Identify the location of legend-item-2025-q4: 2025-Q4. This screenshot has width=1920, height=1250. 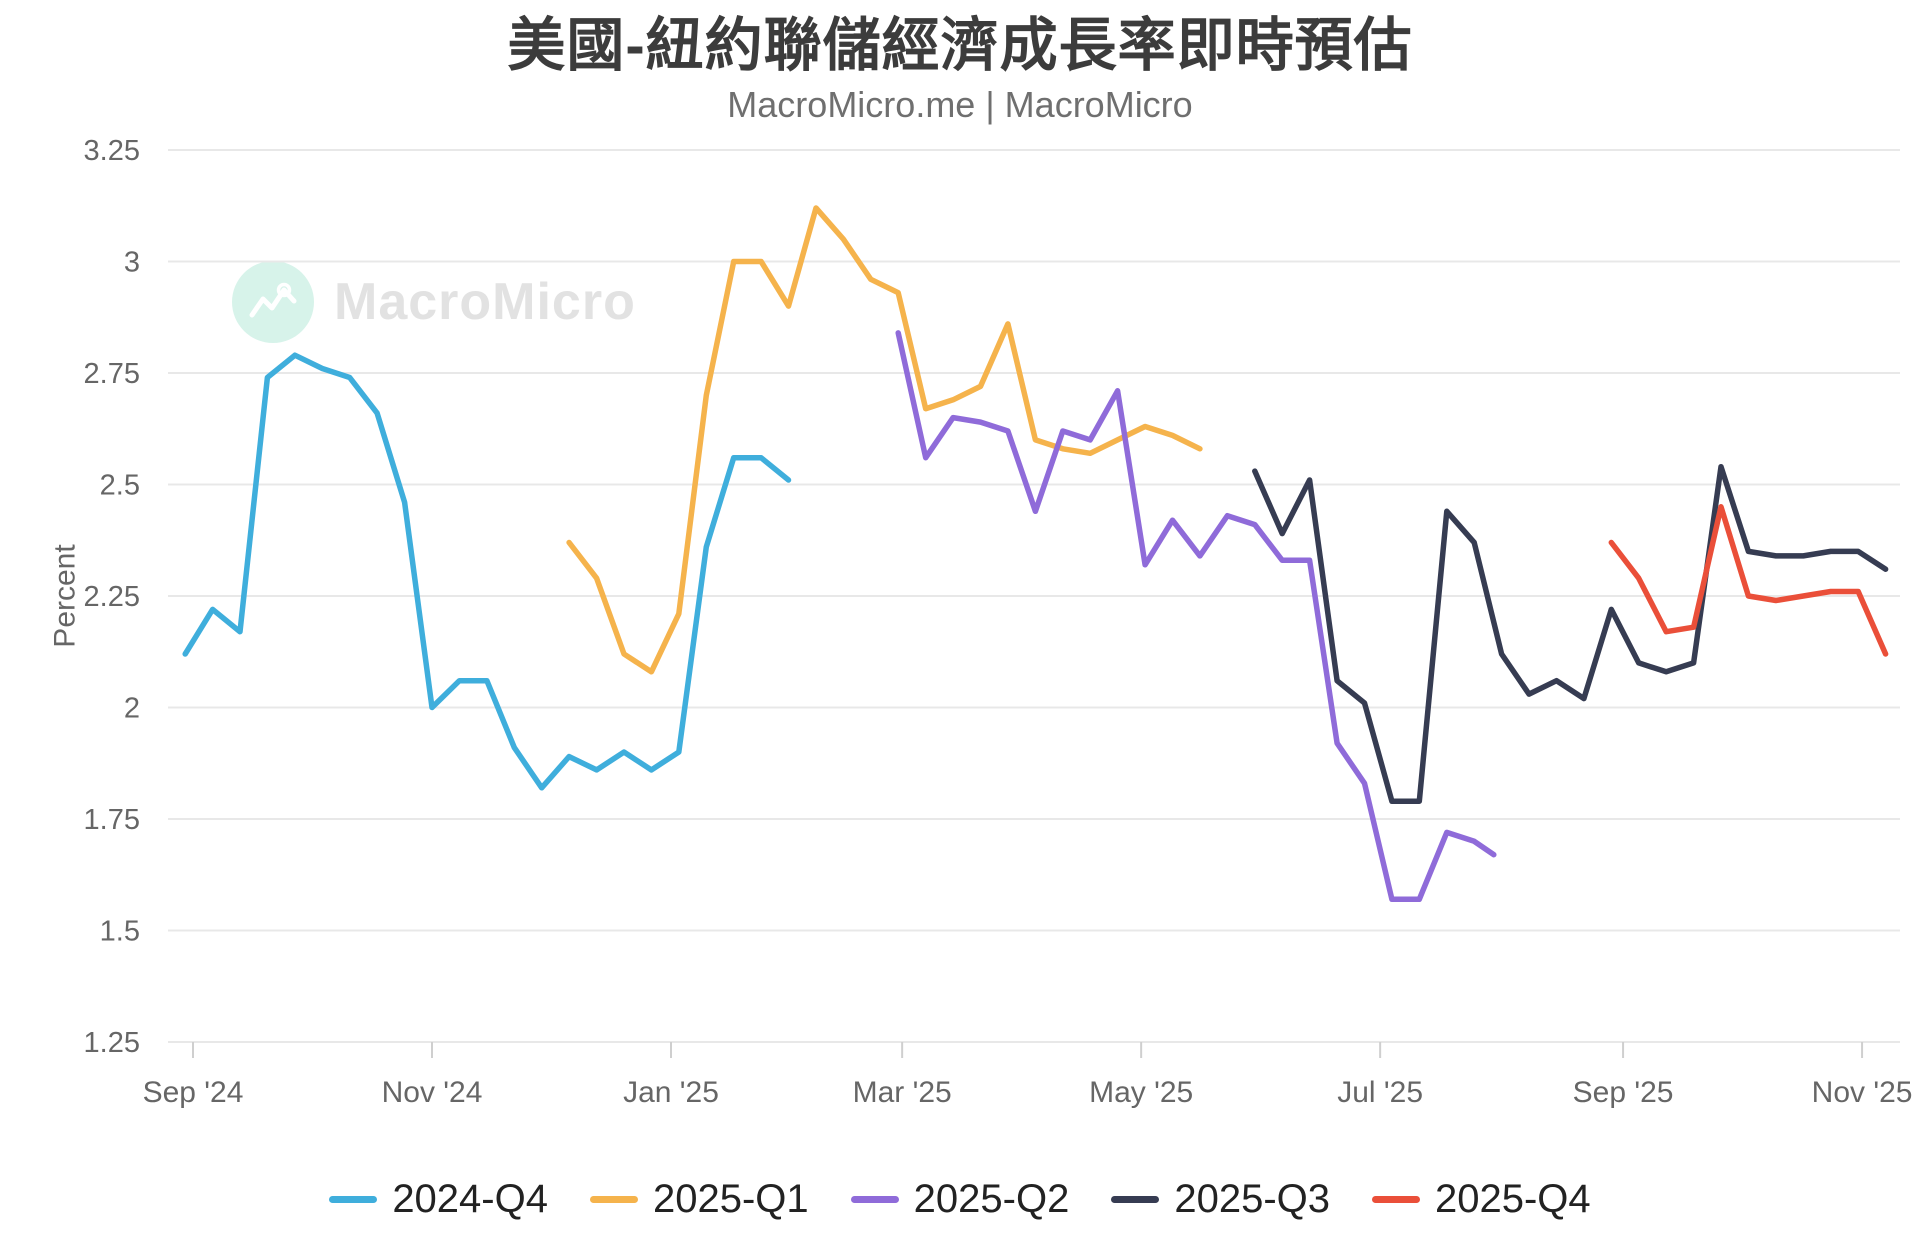
(1481, 1199).